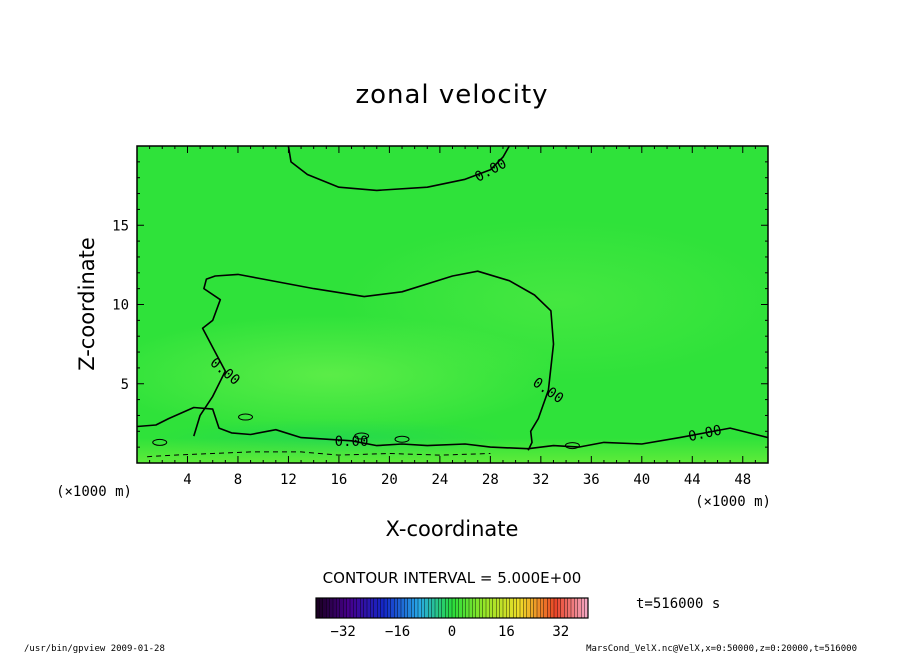 The image size is (904, 654). Describe the element at coordinates (452, 450) in the screenshot. I see `field-bottom-band` at that location.